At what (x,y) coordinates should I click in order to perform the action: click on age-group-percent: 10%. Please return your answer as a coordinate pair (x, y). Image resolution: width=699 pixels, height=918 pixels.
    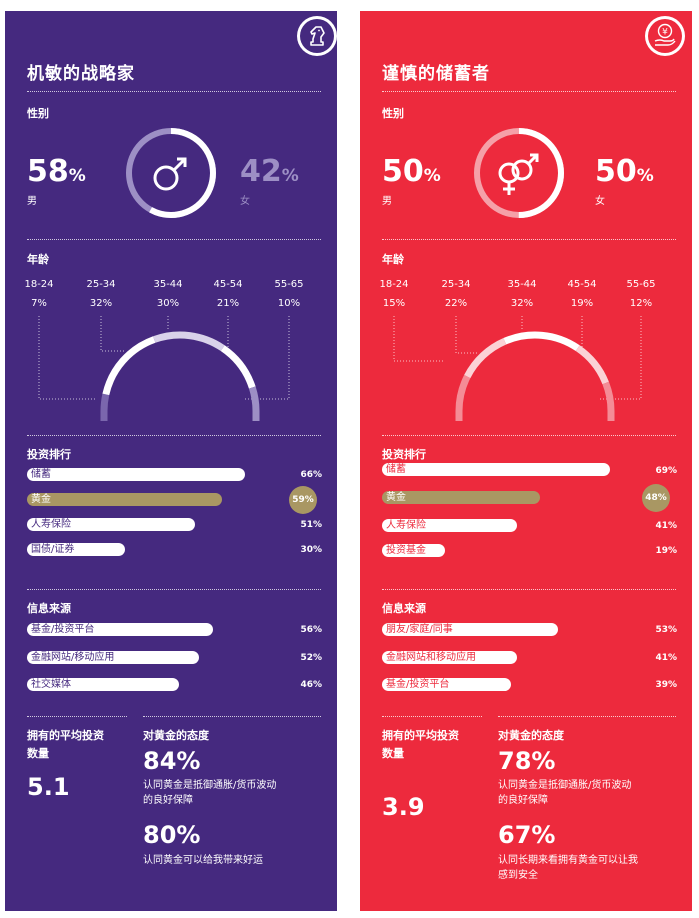
    Looking at the image, I should click on (289, 303).